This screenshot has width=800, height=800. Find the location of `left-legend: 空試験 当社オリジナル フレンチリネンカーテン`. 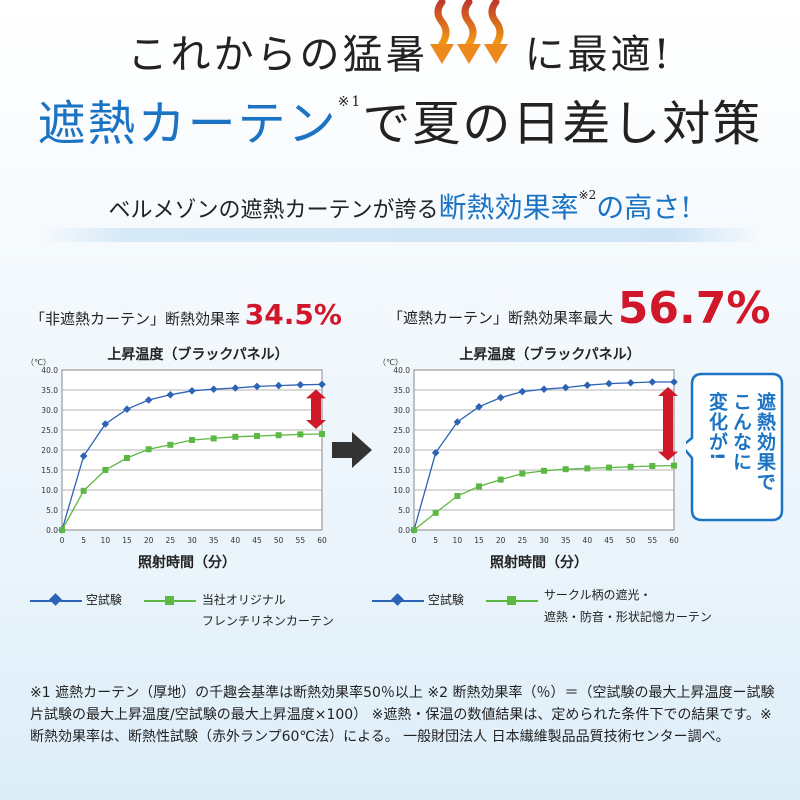

left-legend: 空試験 当社オリジナル フレンチリネンカーテン is located at coordinates (182, 611).